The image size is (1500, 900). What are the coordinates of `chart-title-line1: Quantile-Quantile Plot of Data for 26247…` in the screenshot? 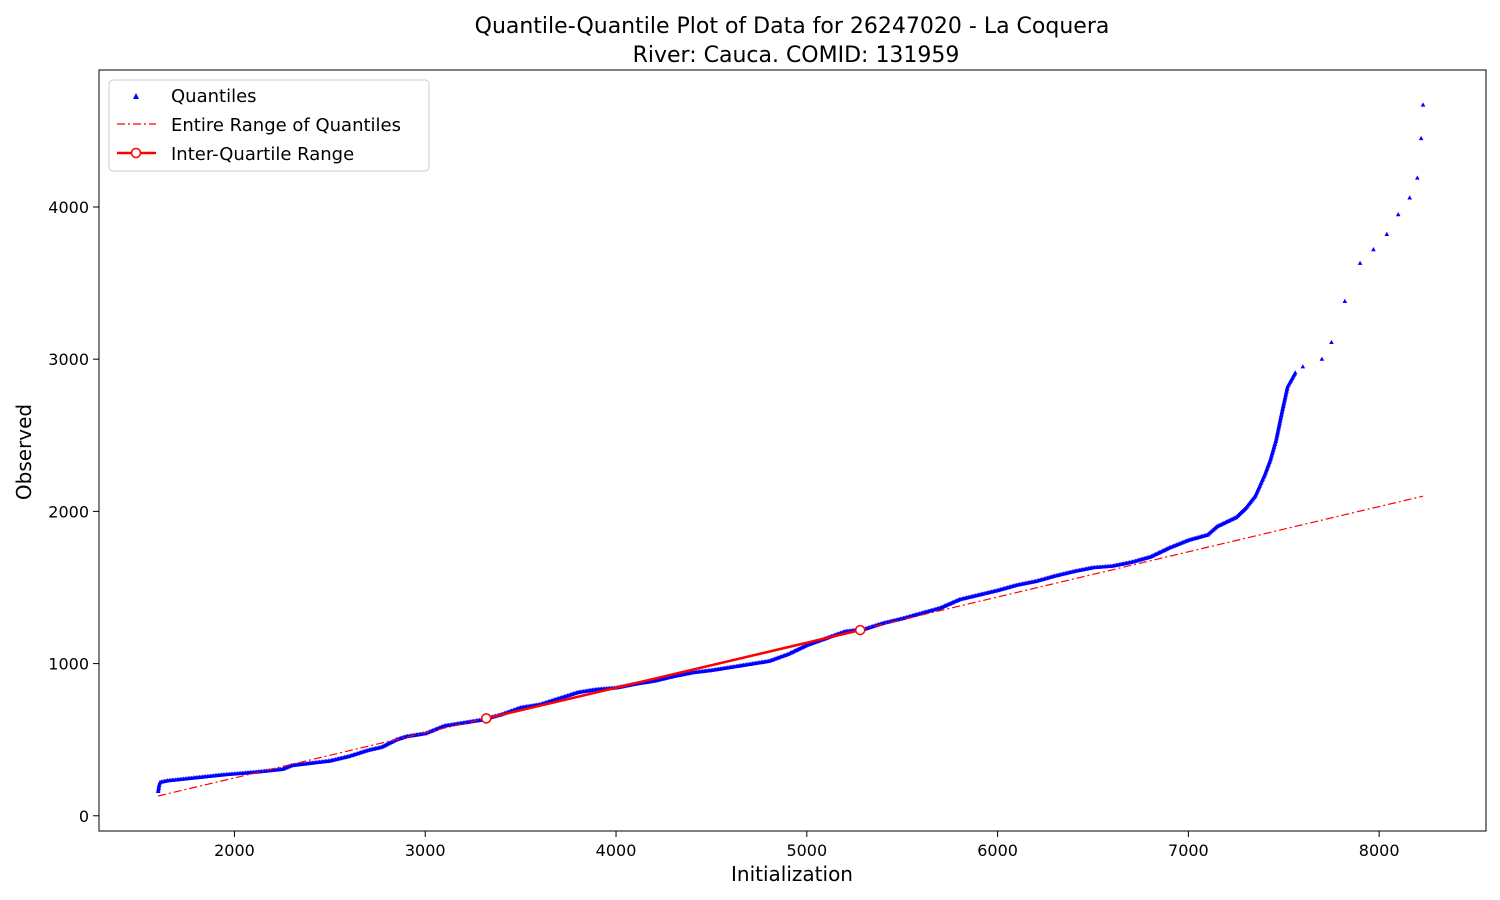 It's located at (792, 26).